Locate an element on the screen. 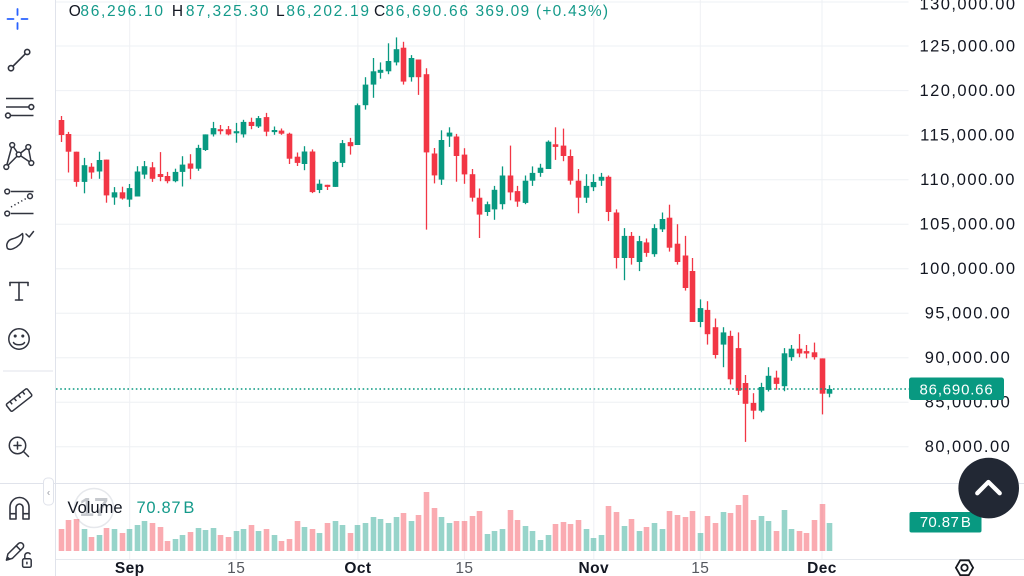 The image size is (1024, 576). svg-text: 369.09 (+0.43%) is located at coordinates (543, 11).